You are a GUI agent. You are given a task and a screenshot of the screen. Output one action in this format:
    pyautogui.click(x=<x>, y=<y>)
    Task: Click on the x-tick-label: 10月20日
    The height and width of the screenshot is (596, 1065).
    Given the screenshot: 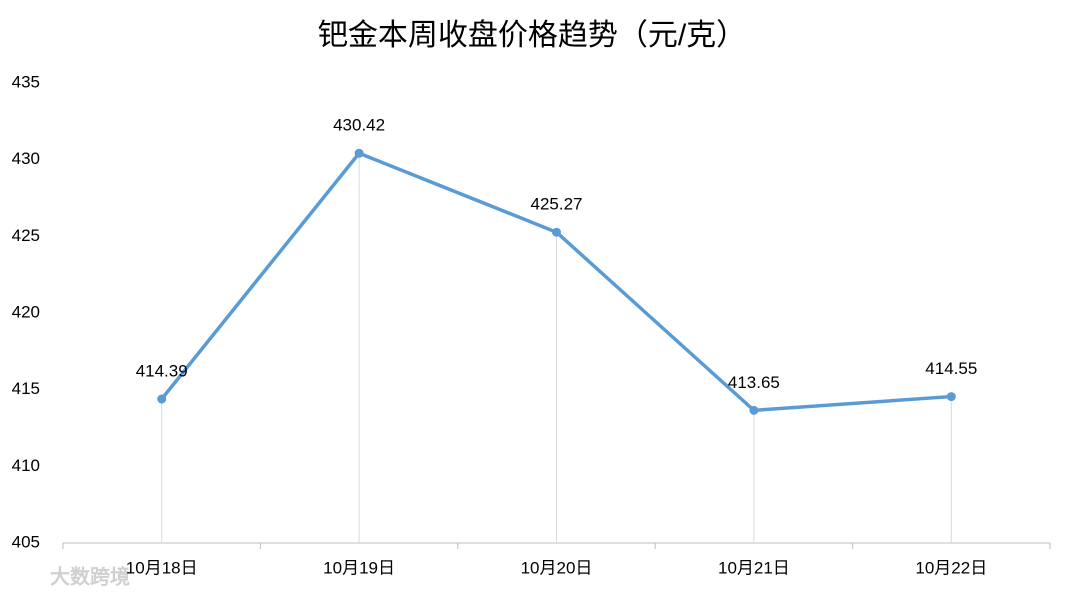 What is the action you would take?
    pyautogui.click(x=557, y=567)
    